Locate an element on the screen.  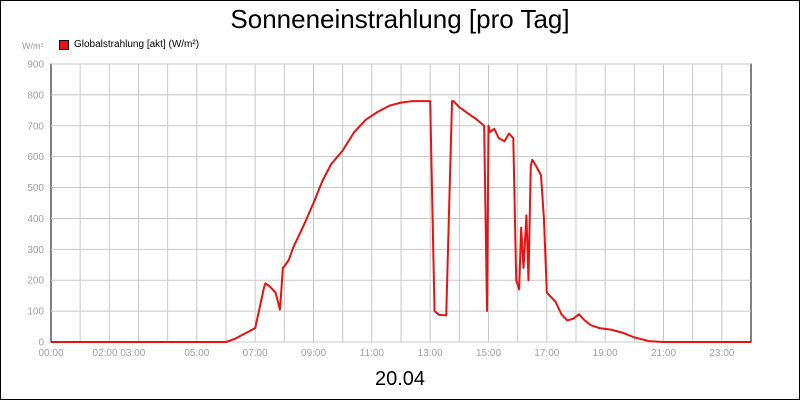
y-tick-label: 400 is located at coordinates (35, 219).